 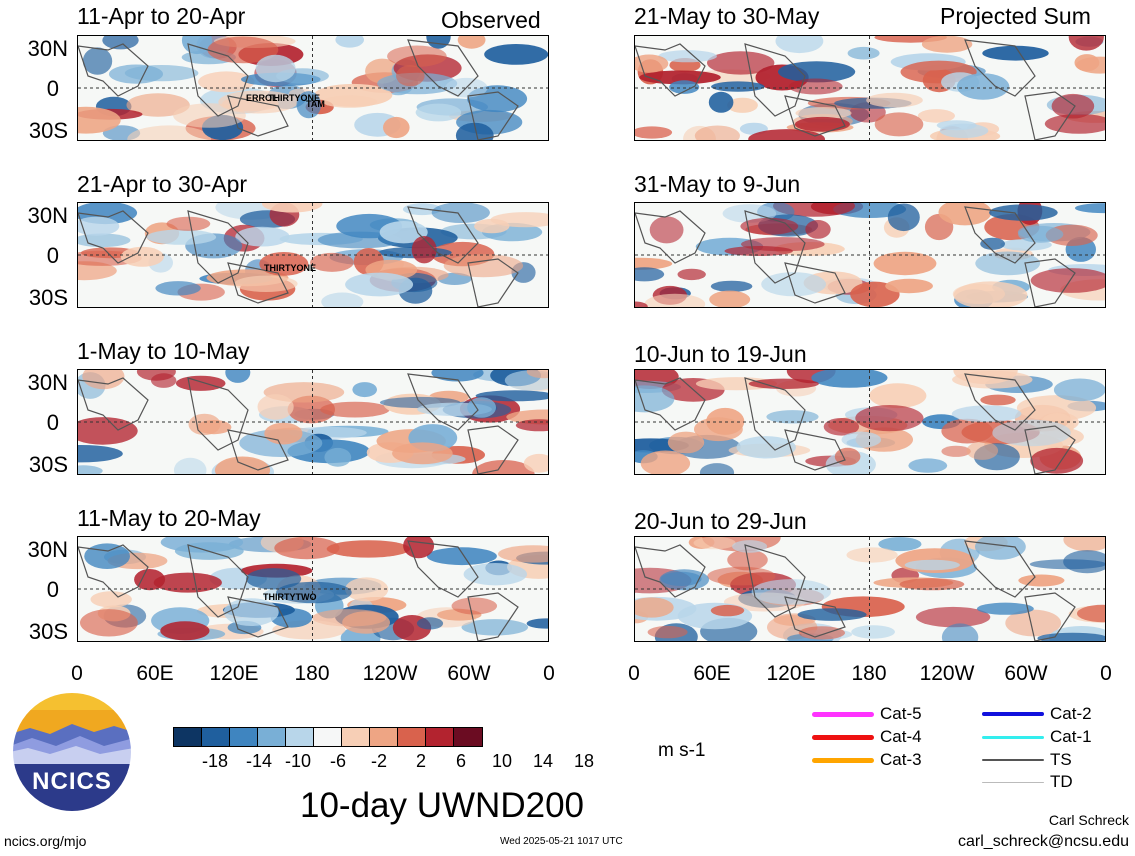 I want to click on x-tick-label: 180, so click(x=312, y=673).